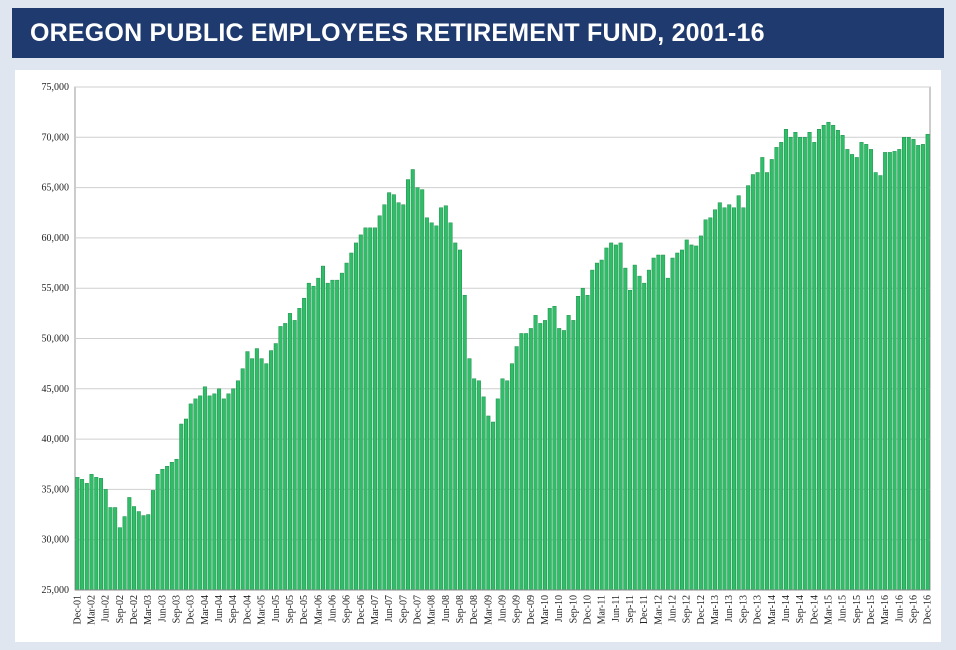 The image size is (956, 650). I want to click on x-tick-label: Dec-16, so click(928, 609).